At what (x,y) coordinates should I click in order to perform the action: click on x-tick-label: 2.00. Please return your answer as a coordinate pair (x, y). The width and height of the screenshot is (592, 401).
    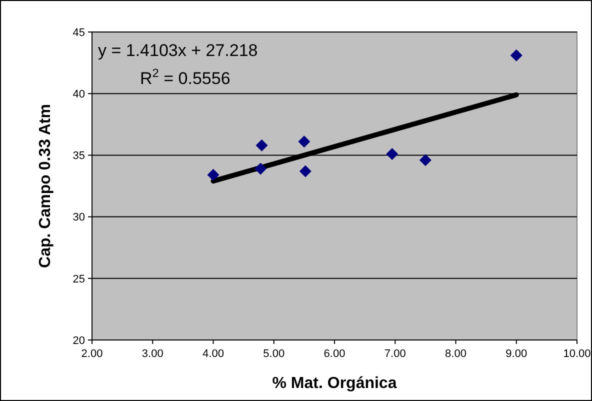
    Looking at the image, I should click on (92, 354).